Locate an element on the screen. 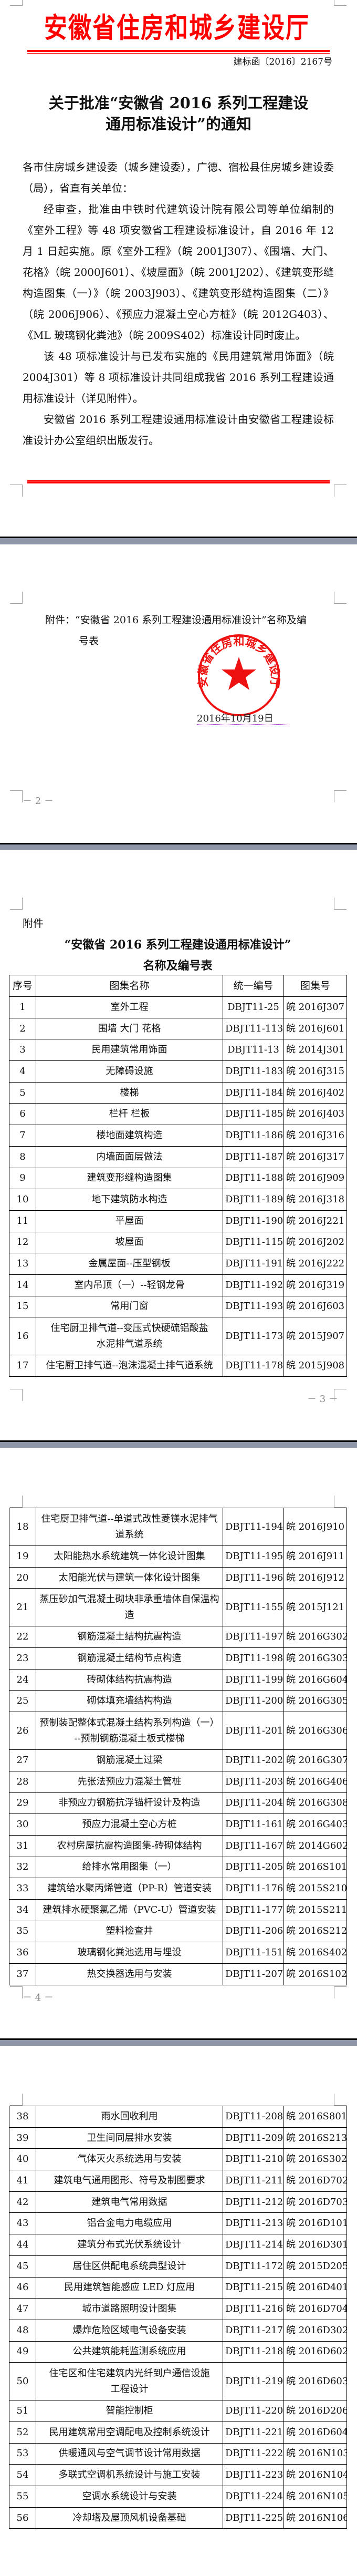 The width and height of the screenshot is (357, 2576). table-header-row: 序号 图集名称 统一编号 图集号 is located at coordinates (178, 986).